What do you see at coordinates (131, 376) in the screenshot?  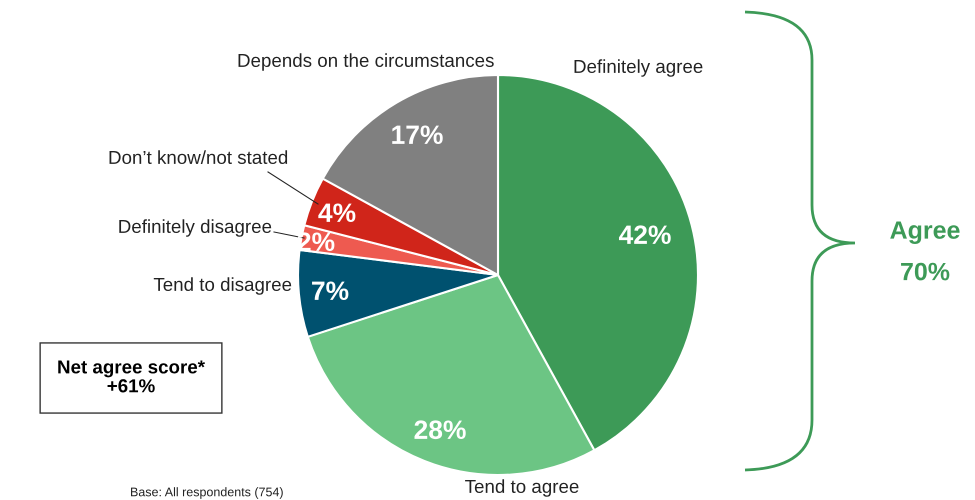 I see `text: Net agree score* +61%` at bounding box center [131, 376].